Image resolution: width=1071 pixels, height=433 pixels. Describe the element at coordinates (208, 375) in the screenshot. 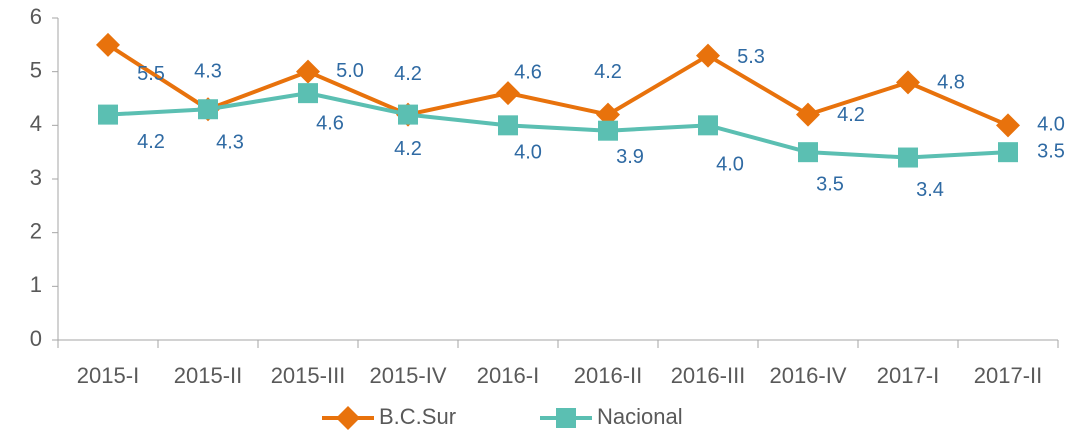

I see `x-tick-label: 2015-II` at that location.